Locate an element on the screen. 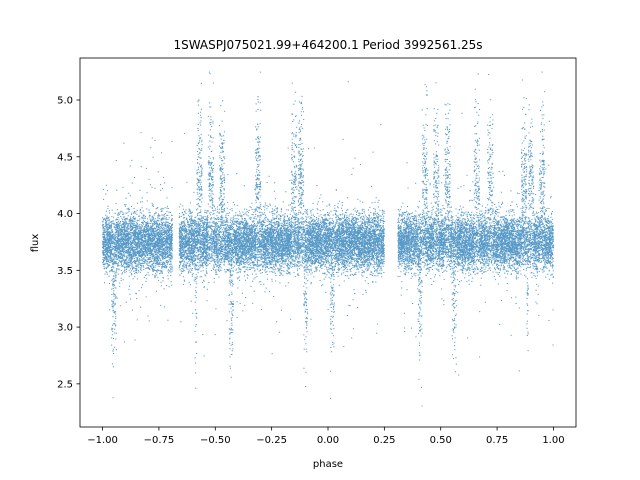 The height and width of the screenshot is (480, 640). x-tick-label: −0.50 is located at coordinates (215, 440).